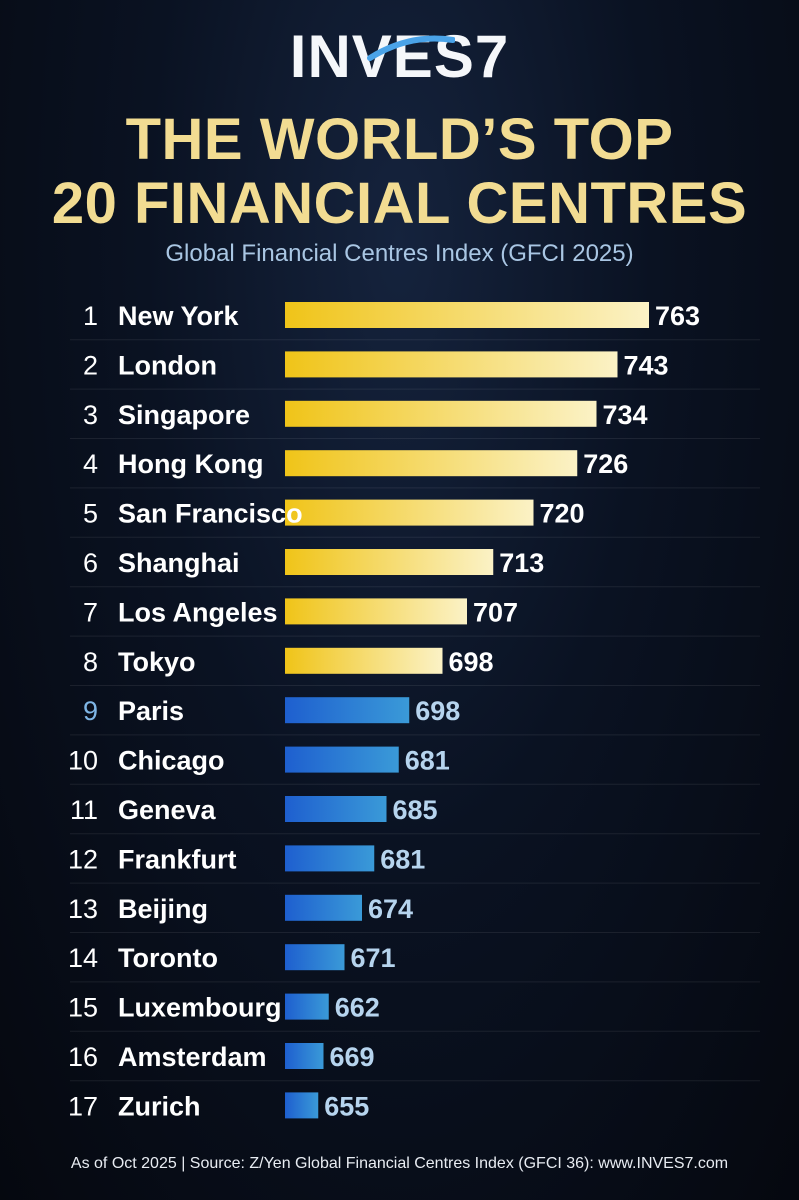 Image resolution: width=799 pixels, height=1200 pixels. I want to click on city-label: Geneva, so click(167, 810).